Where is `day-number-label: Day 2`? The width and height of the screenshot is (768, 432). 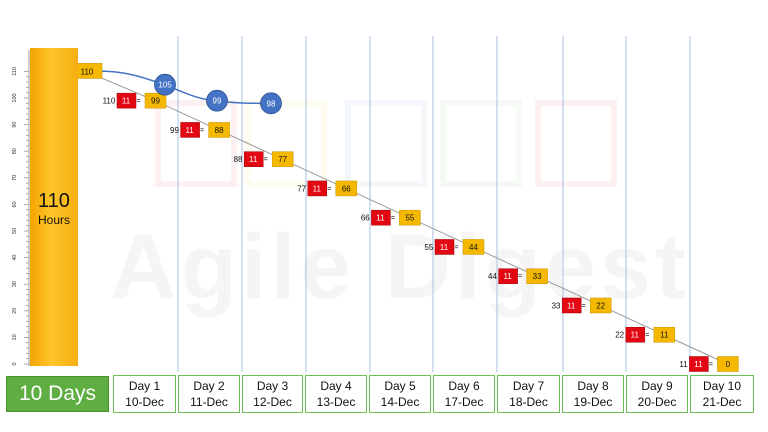 day-number-label: Day 2 is located at coordinates (209, 386).